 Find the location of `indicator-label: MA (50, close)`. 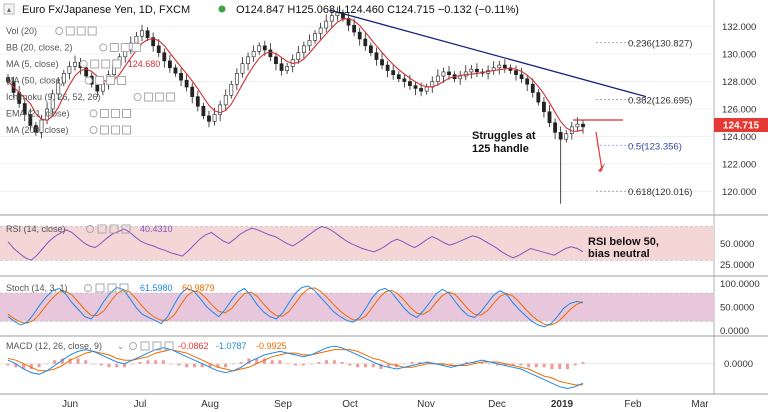

indicator-label: MA (50, close) is located at coordinates (35, 81).